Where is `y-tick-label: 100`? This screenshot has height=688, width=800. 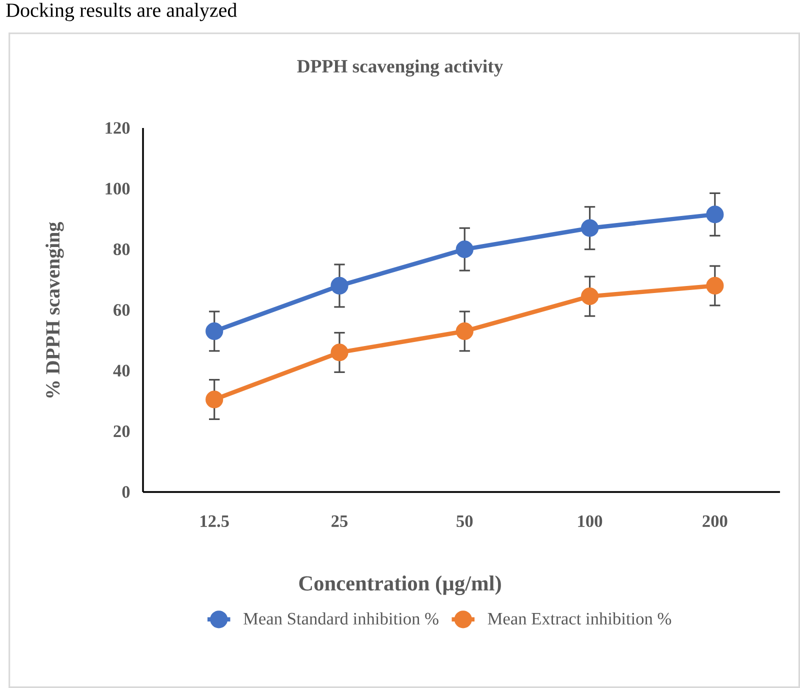
y-tick-label: 100 is located at coordinates (118, 188).